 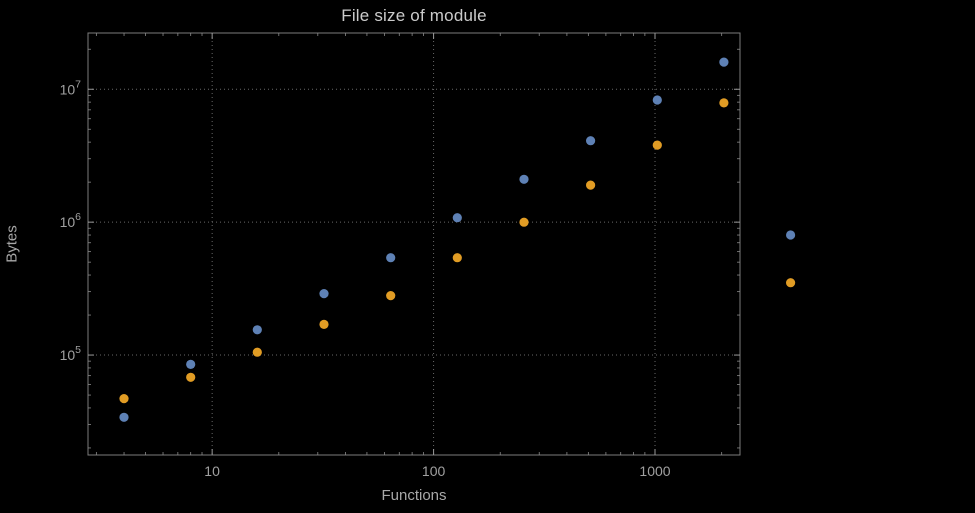 What do you see at coordinates (71, 87) in the screenshot?
I see `y-tick-label: 10⁷` at bounding box center [71, 87].